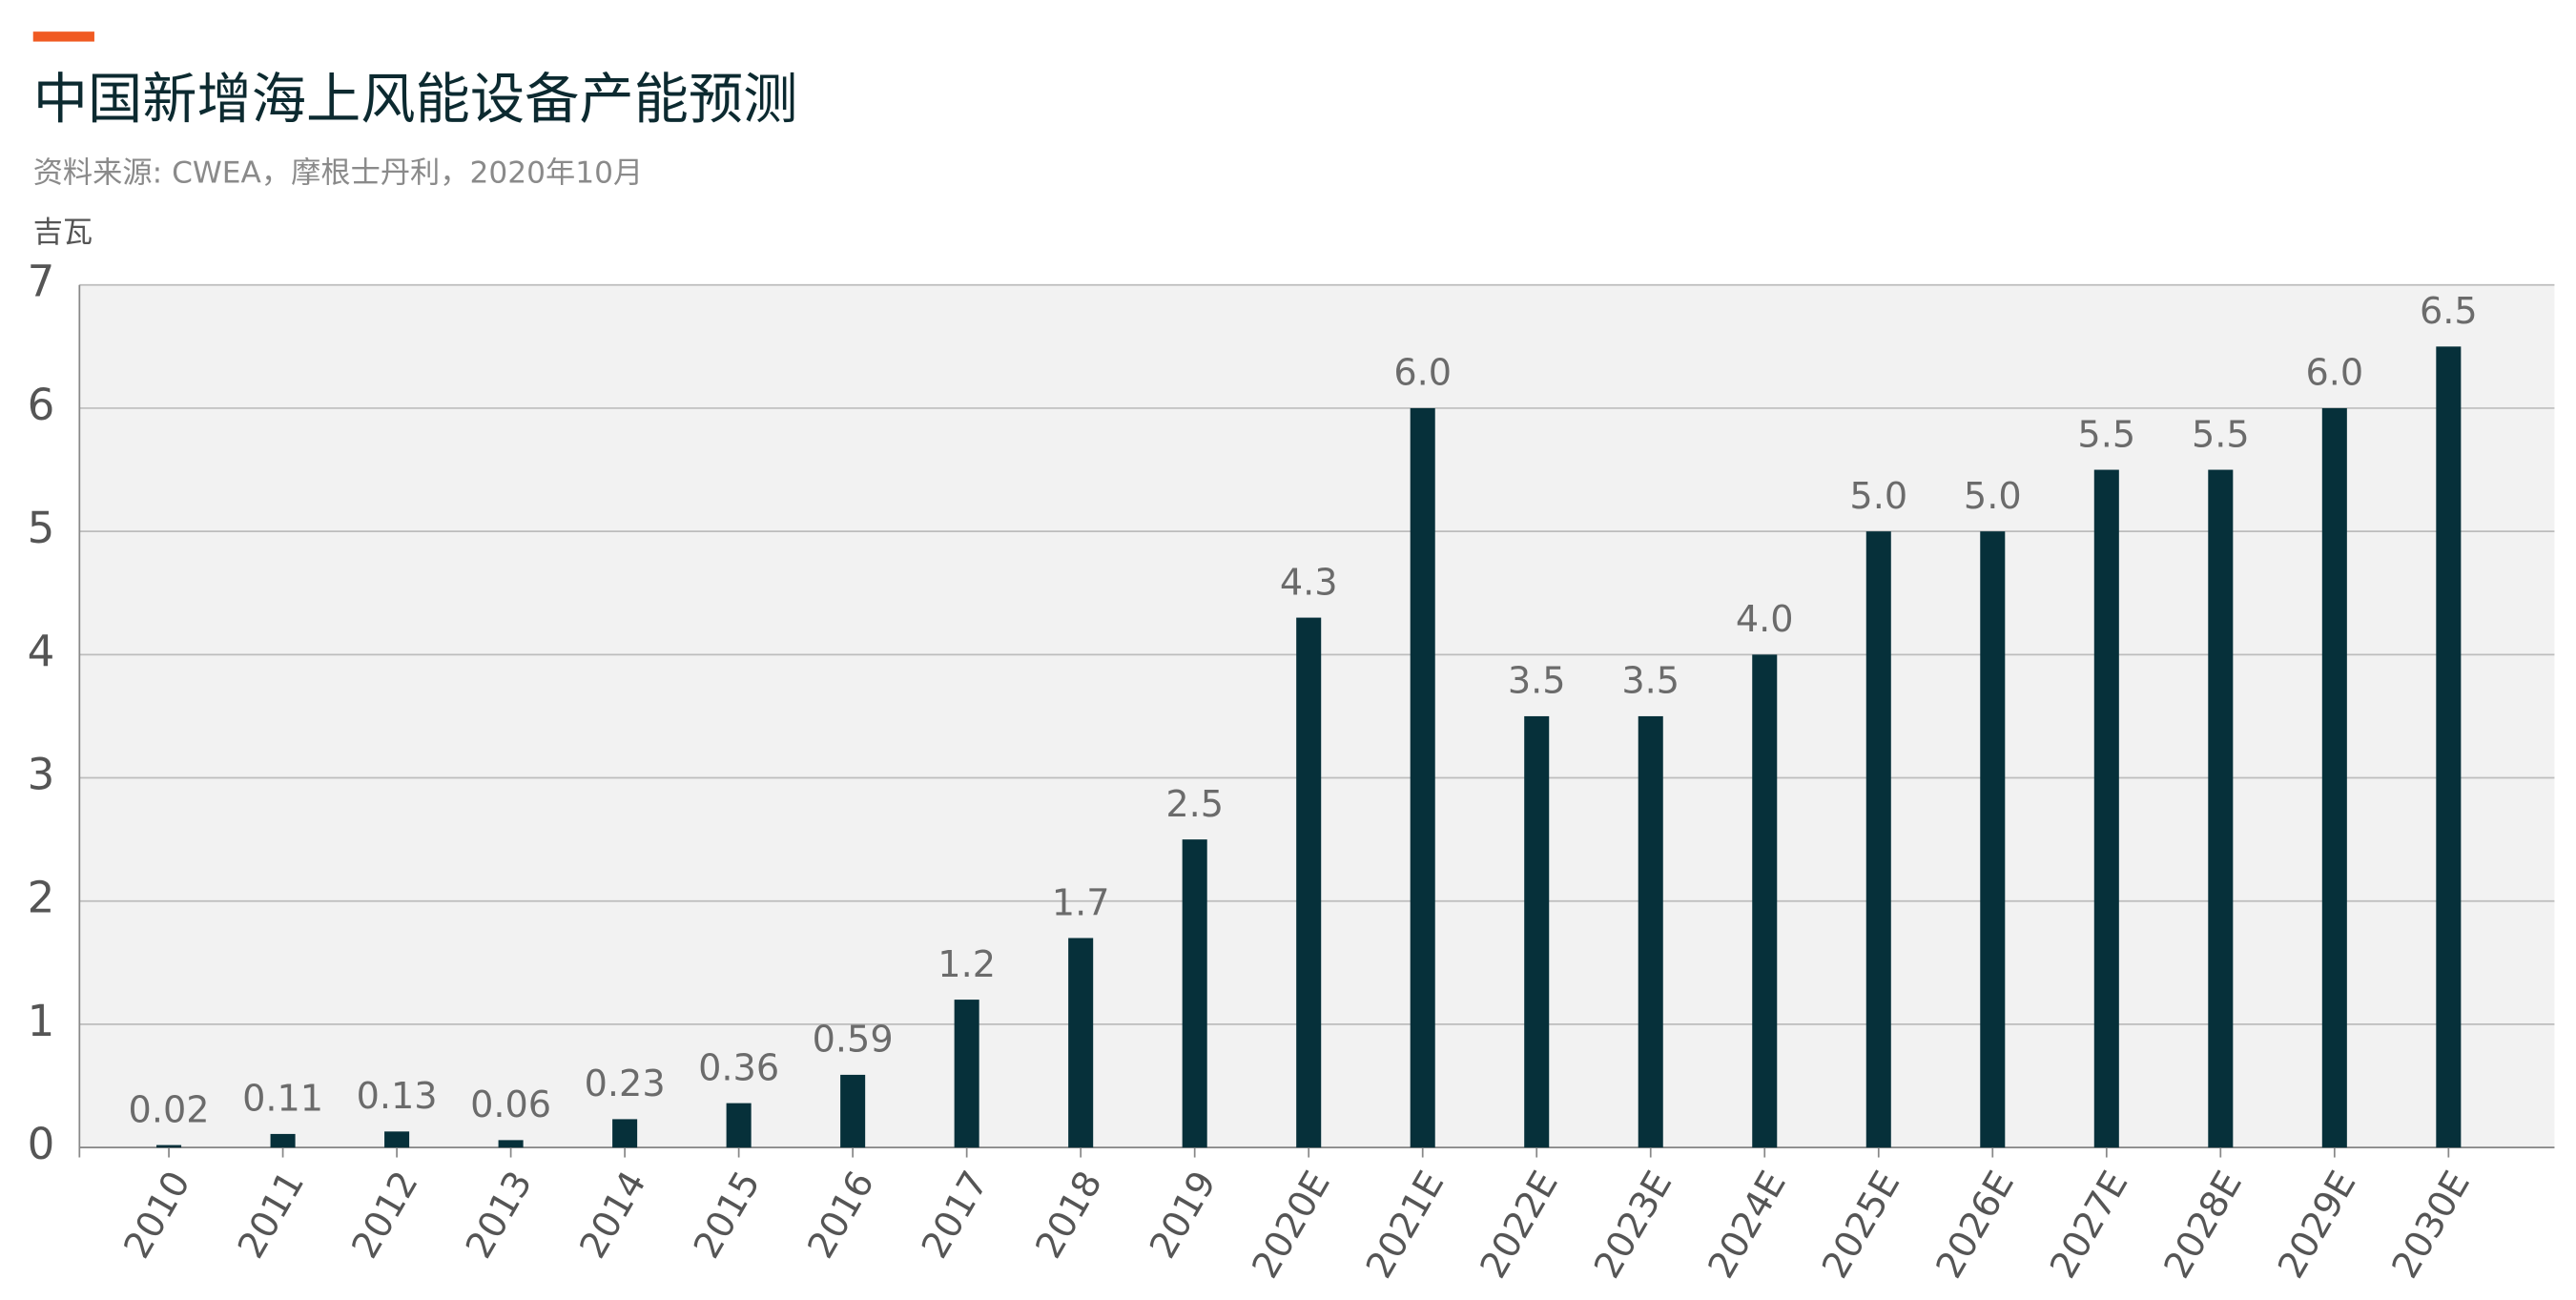 This screenshot has height=1300, width=2576. Describe the element at coordinates (41, 405) in the screenshot. I see `y-tick-label: 6` at that location.